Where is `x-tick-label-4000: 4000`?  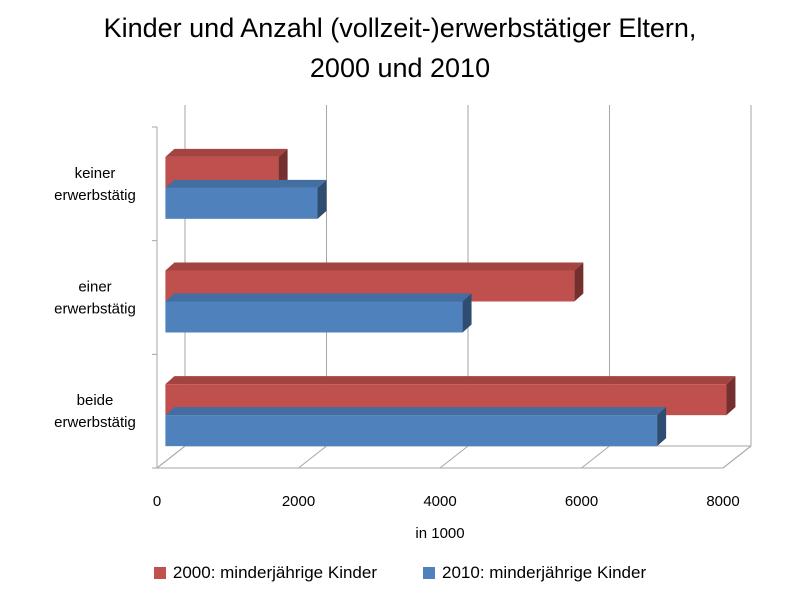 x-tick-label-4000: 4000 is located at coordinates (439, 501).